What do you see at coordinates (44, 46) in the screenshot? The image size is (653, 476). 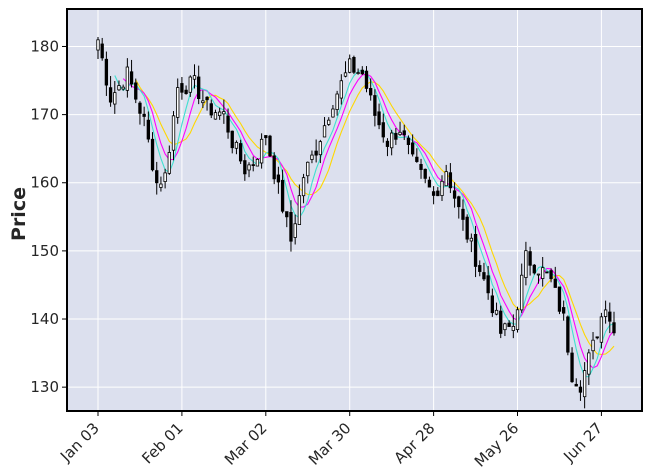 I see `y-tick-label: 180` at bounding box center [44, 46].